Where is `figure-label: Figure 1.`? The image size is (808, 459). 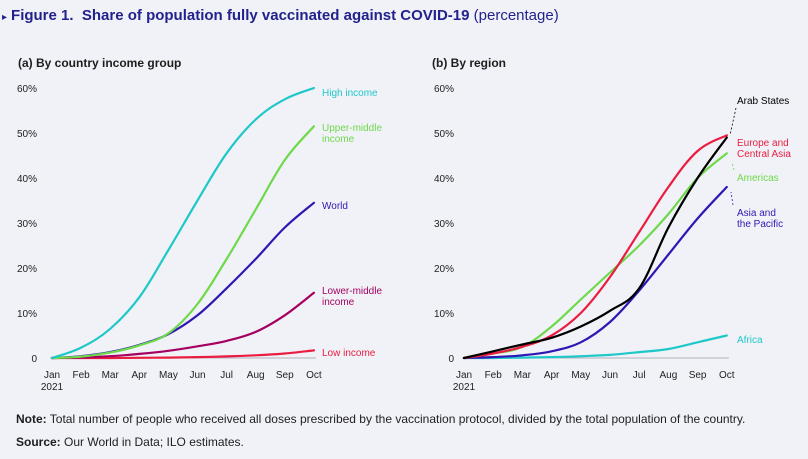
figure-label: Figure 1. is located at coordinates (42, 15).